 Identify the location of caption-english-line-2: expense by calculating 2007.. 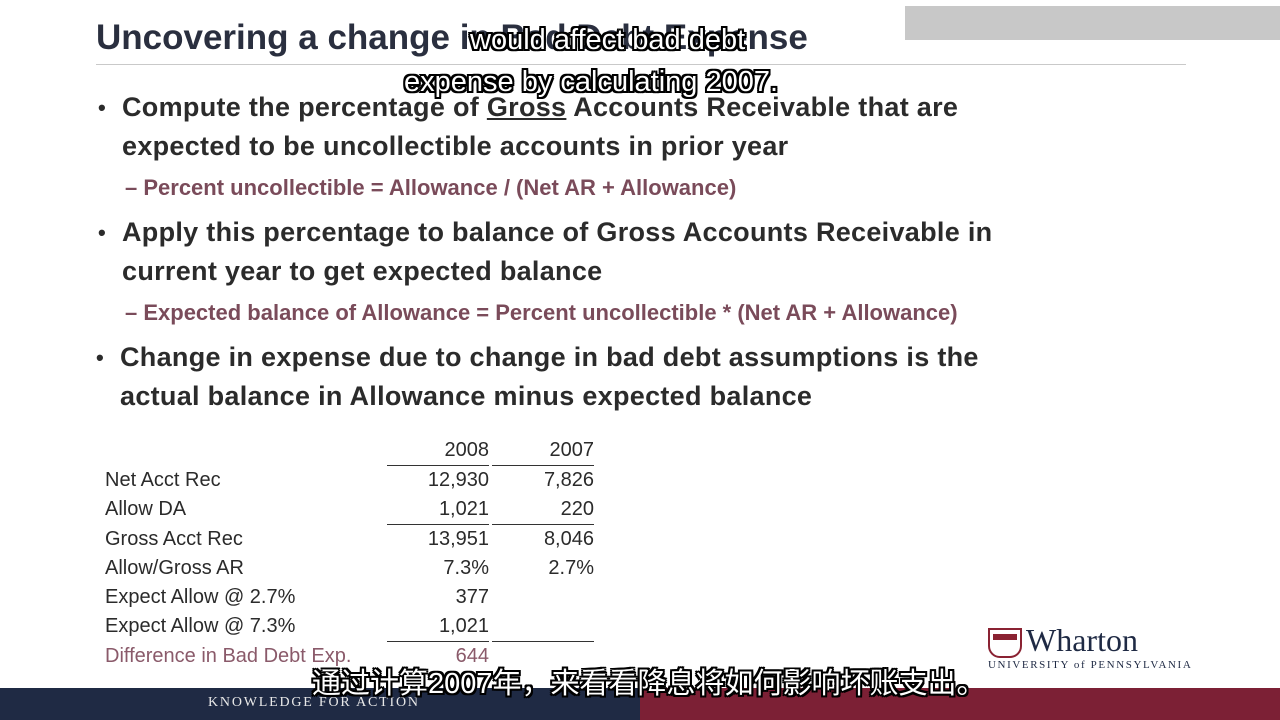
(591, 82).